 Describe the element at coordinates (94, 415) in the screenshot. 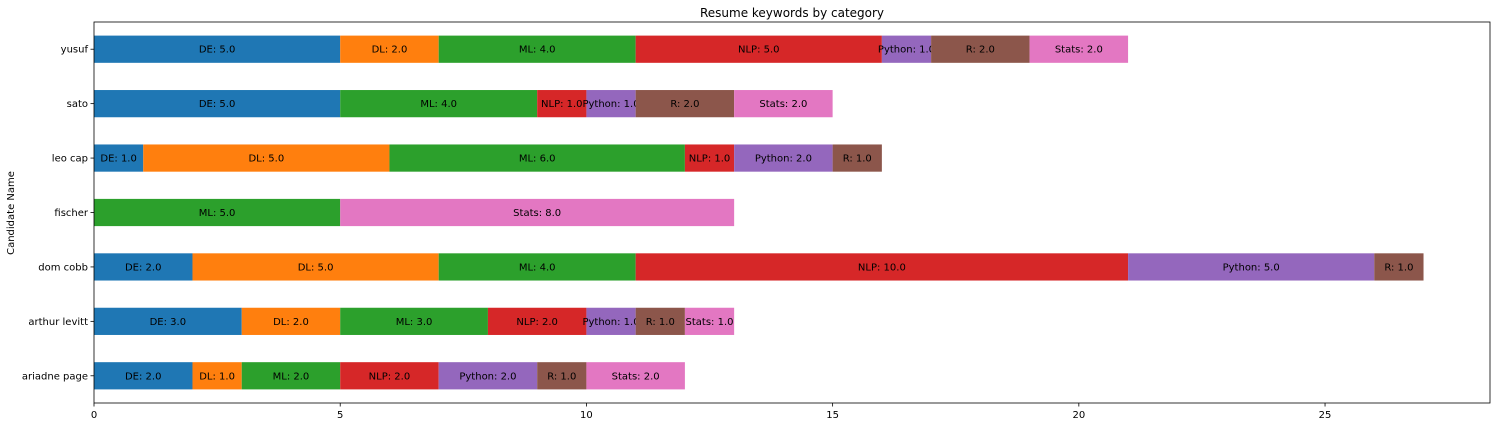

I see `x-tick-label: 0` at that location.